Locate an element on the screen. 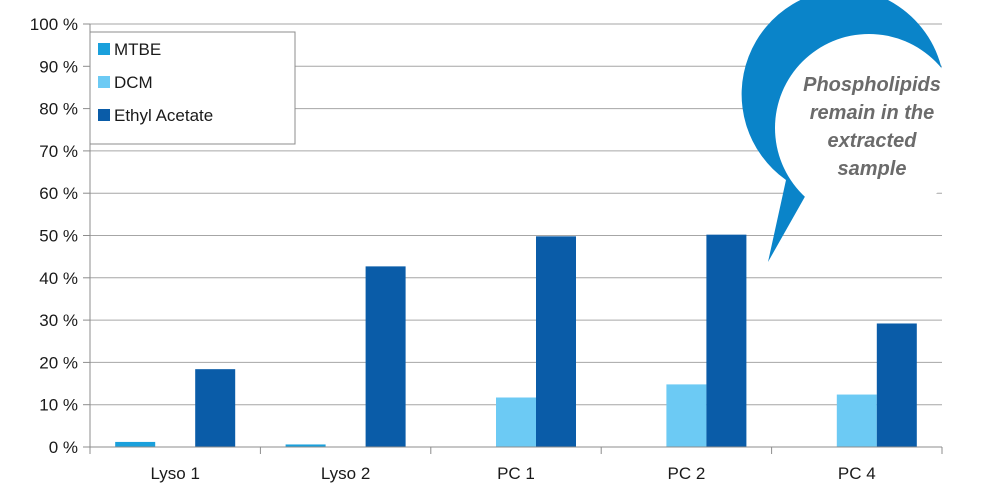  x-tick-label: PC 2 is located at coordinates (687, 473).